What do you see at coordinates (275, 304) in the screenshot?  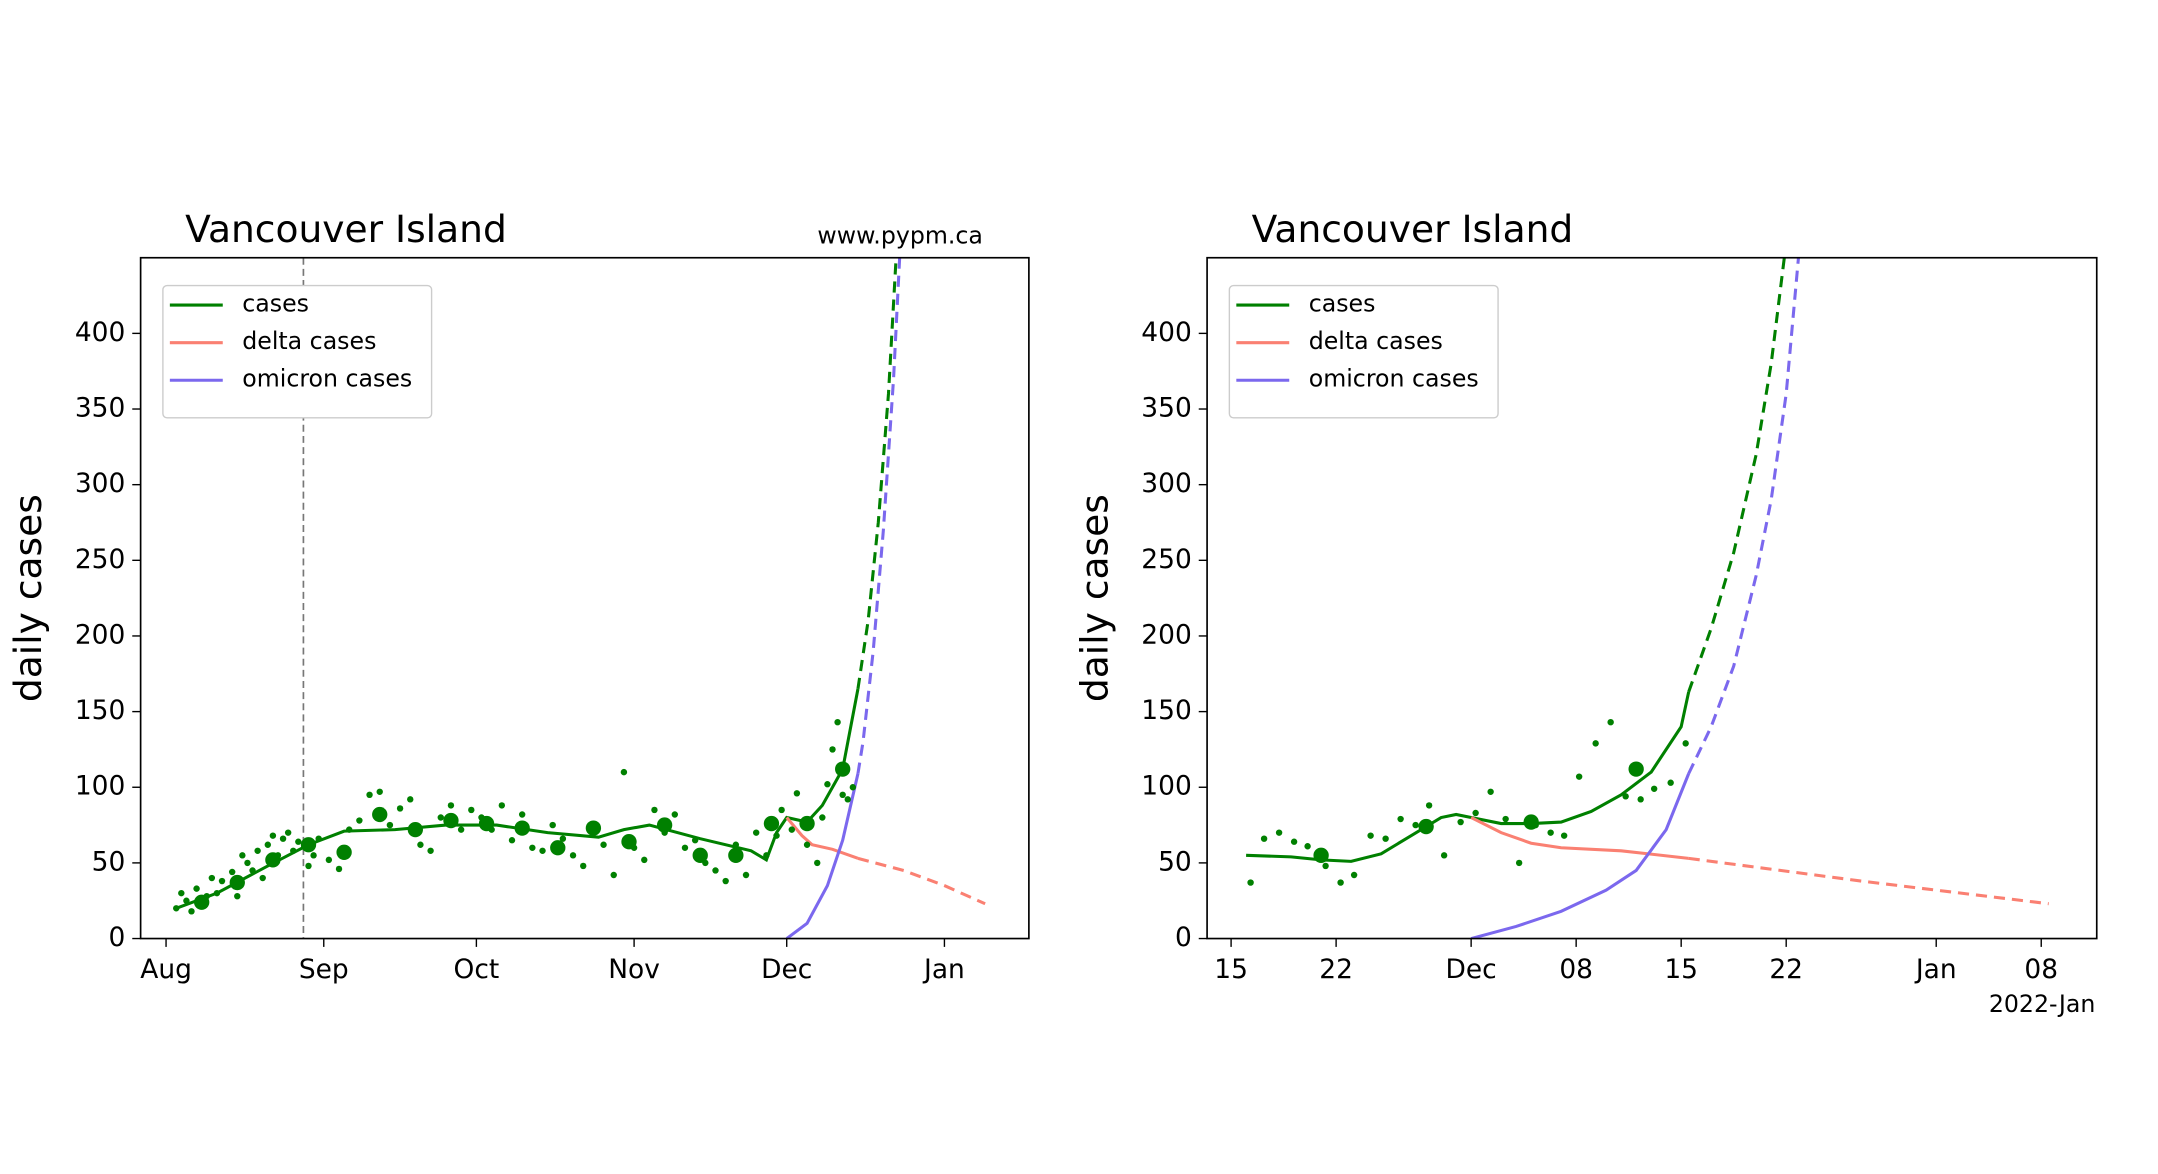 I see `legend-label: cases` at bounding box center [275, 304].